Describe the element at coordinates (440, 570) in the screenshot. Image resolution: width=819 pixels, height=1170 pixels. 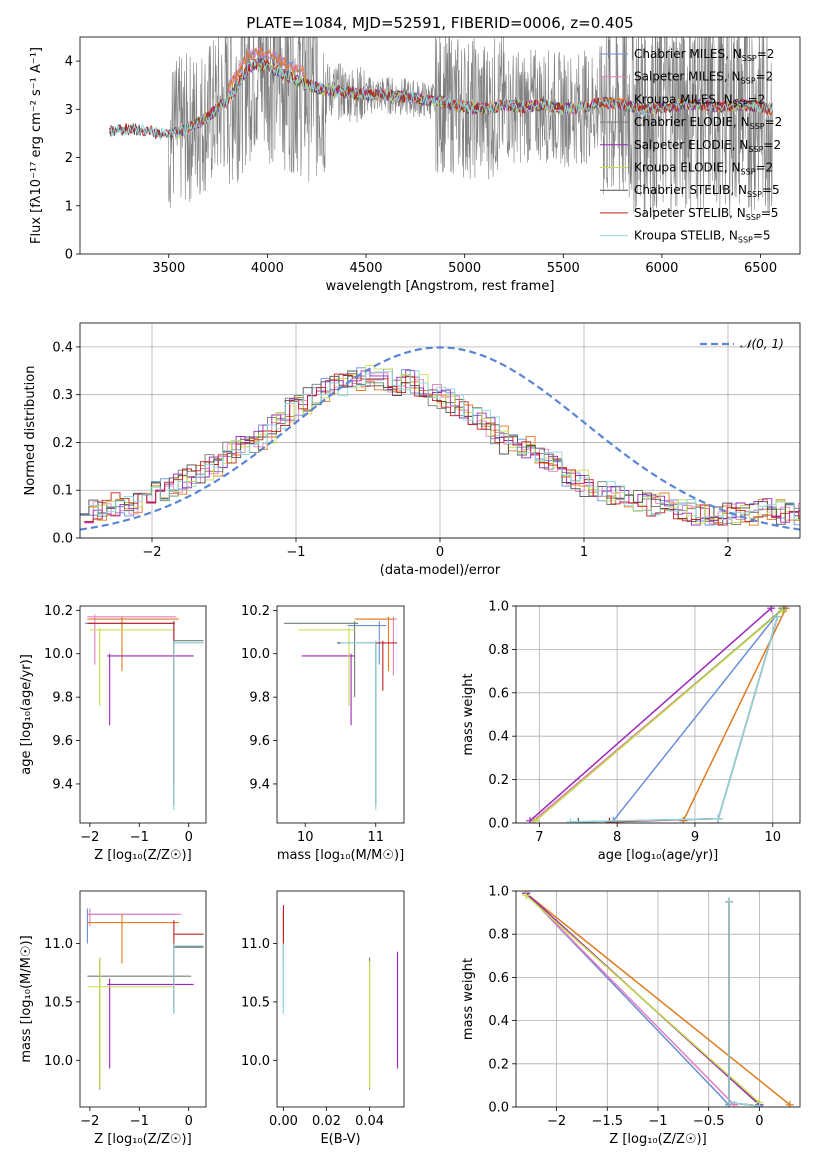
I see `x-axis-label: (data-model)/error` at that location.